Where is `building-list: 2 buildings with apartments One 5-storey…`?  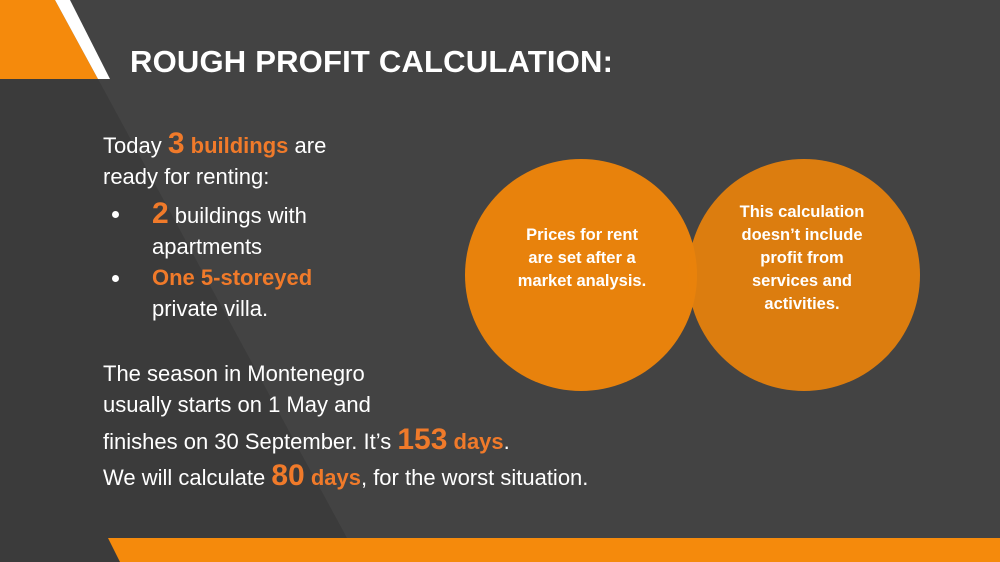 building-list: 2 buildings with apartments One 5-storey… is located at coordinates (212, 261).